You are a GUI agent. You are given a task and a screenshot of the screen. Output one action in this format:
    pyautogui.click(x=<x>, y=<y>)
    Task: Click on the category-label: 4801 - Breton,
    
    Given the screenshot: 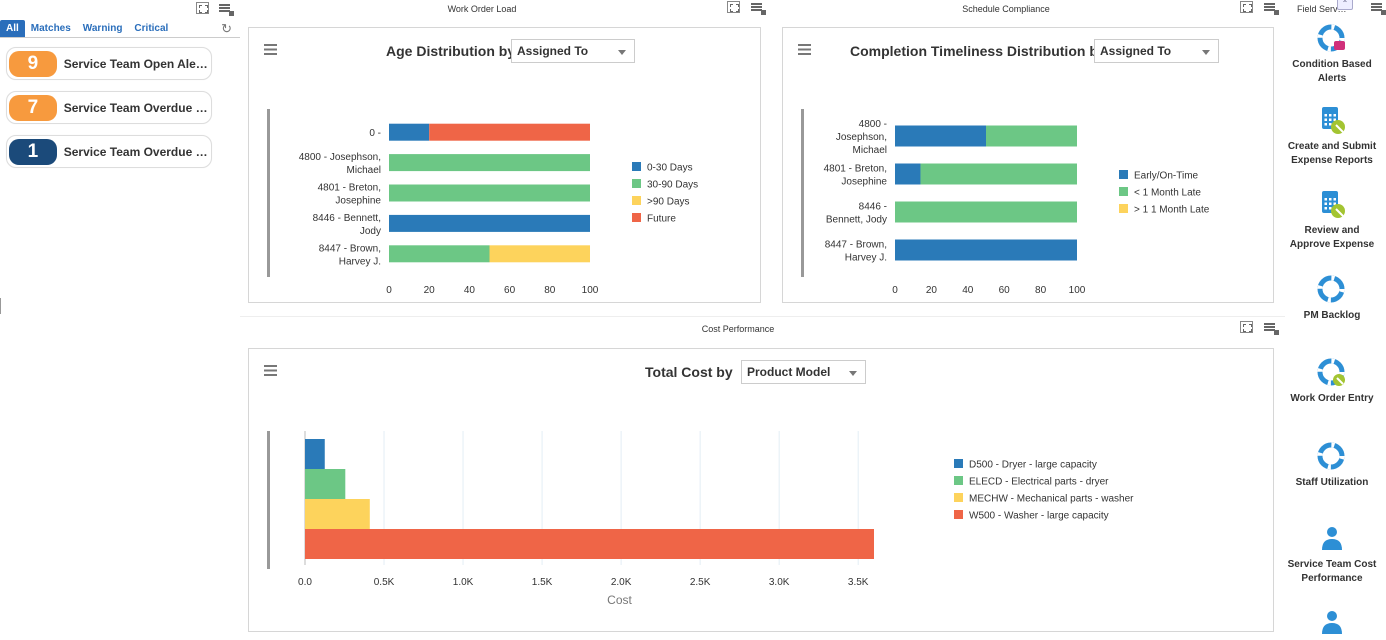 What is the action you would take?
    pyautogui.click(x=349, y=188)
    